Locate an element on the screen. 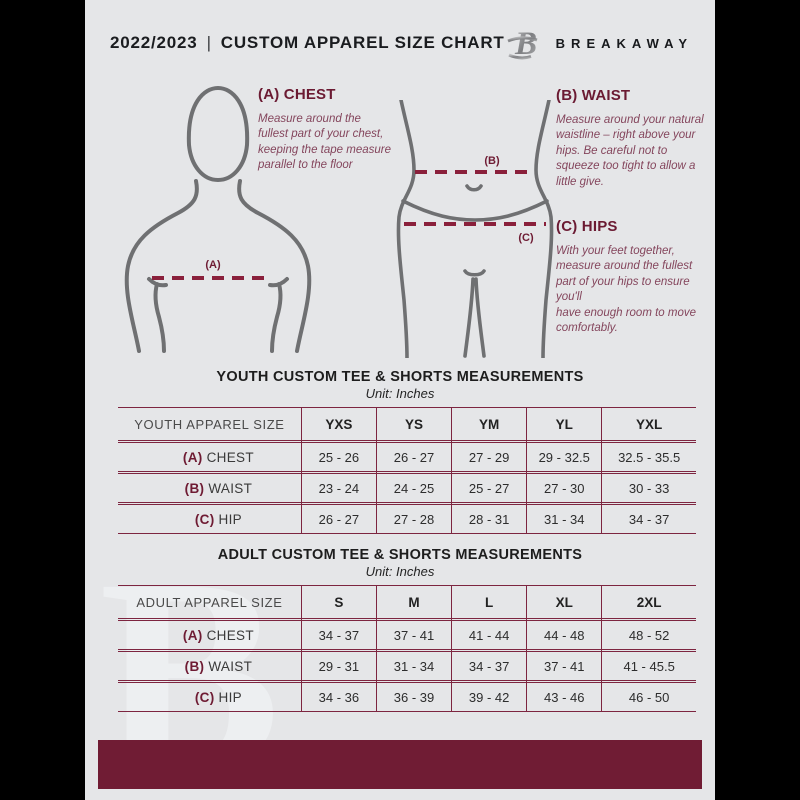 Image resolution: width=800 pixels, height=800 pixels. measurement-cell: 43 - 46 is located at coordinates (564, 697).